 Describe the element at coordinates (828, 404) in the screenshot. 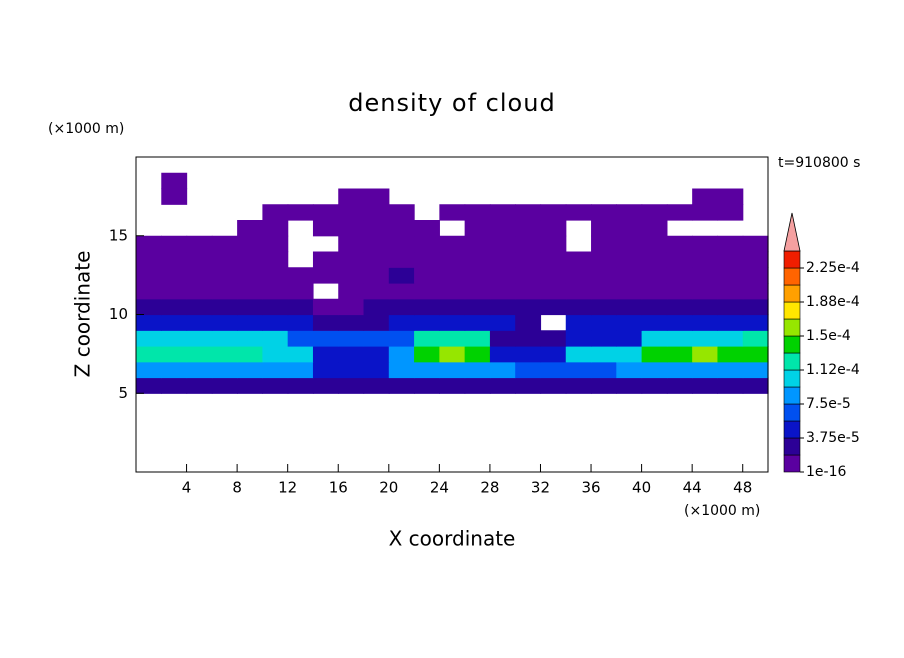

I see `colorbar-tick-label: 7.5e-5` at that location.